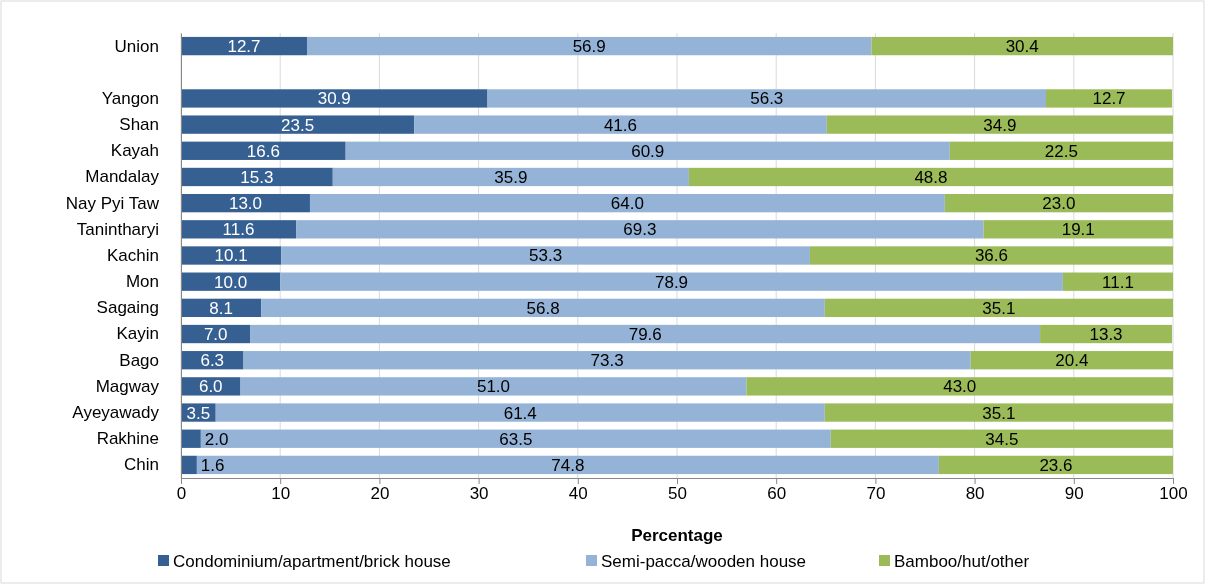  What do you see at coordinates (130, 98) in the screenshot?
I see `y-tick-label: Yangon` at bounding box center [130, 98].